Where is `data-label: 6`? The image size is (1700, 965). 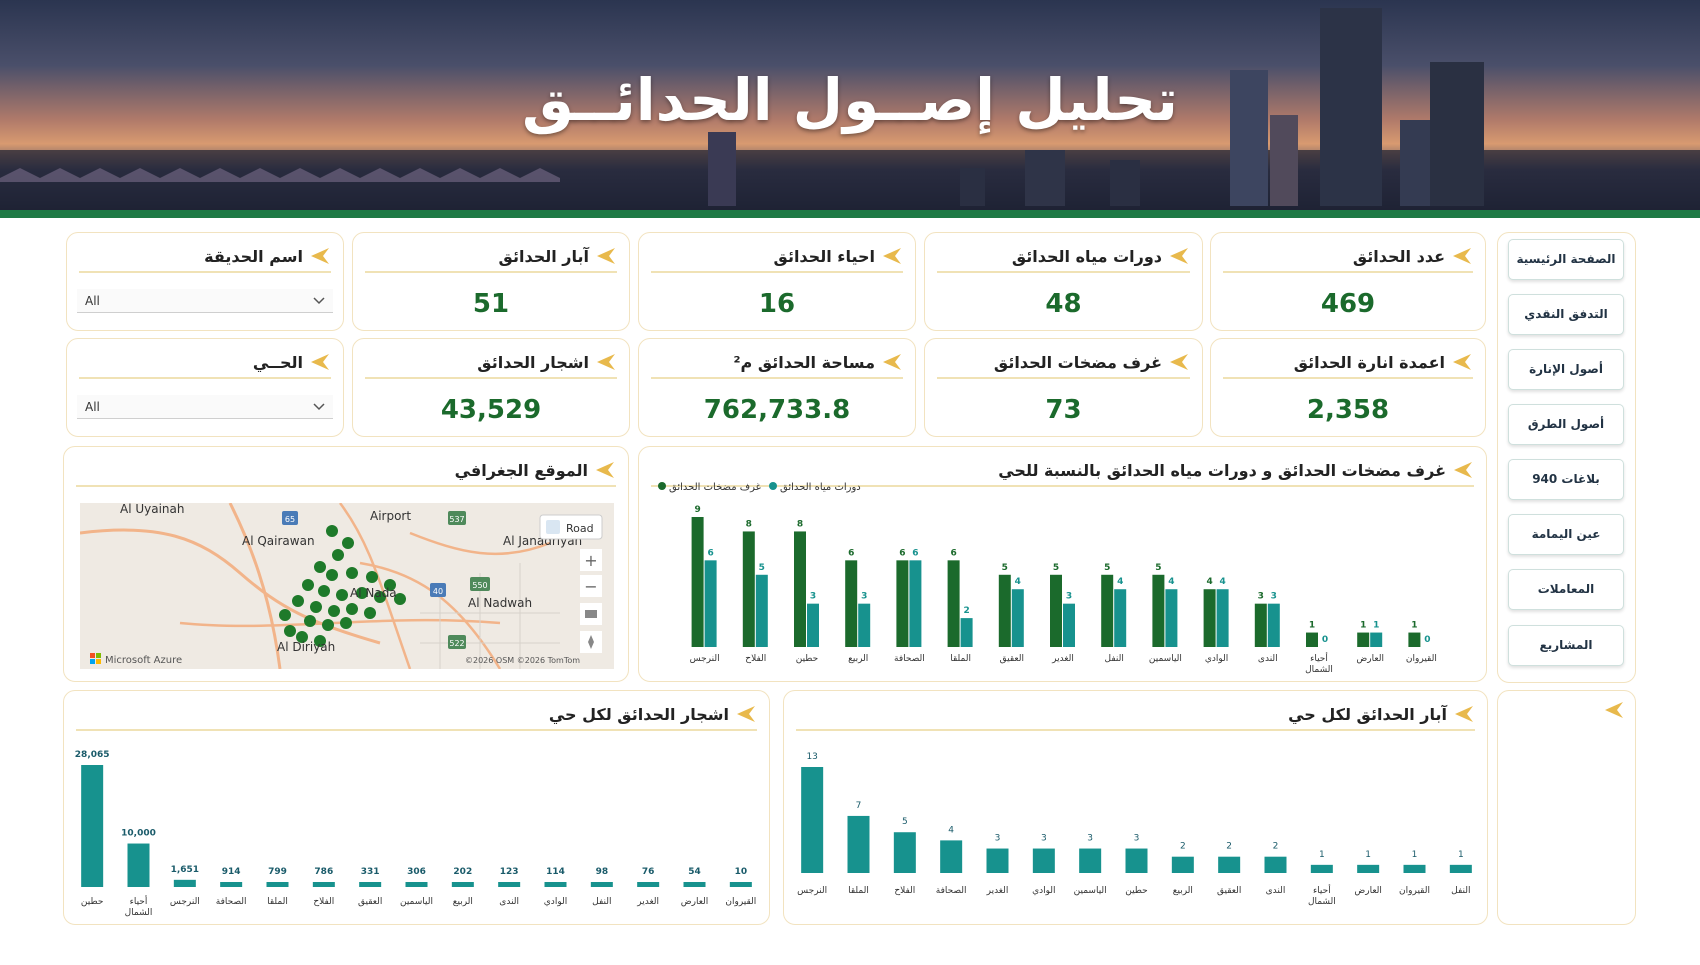
data-label: 6 is located at coordinates (851, 553).